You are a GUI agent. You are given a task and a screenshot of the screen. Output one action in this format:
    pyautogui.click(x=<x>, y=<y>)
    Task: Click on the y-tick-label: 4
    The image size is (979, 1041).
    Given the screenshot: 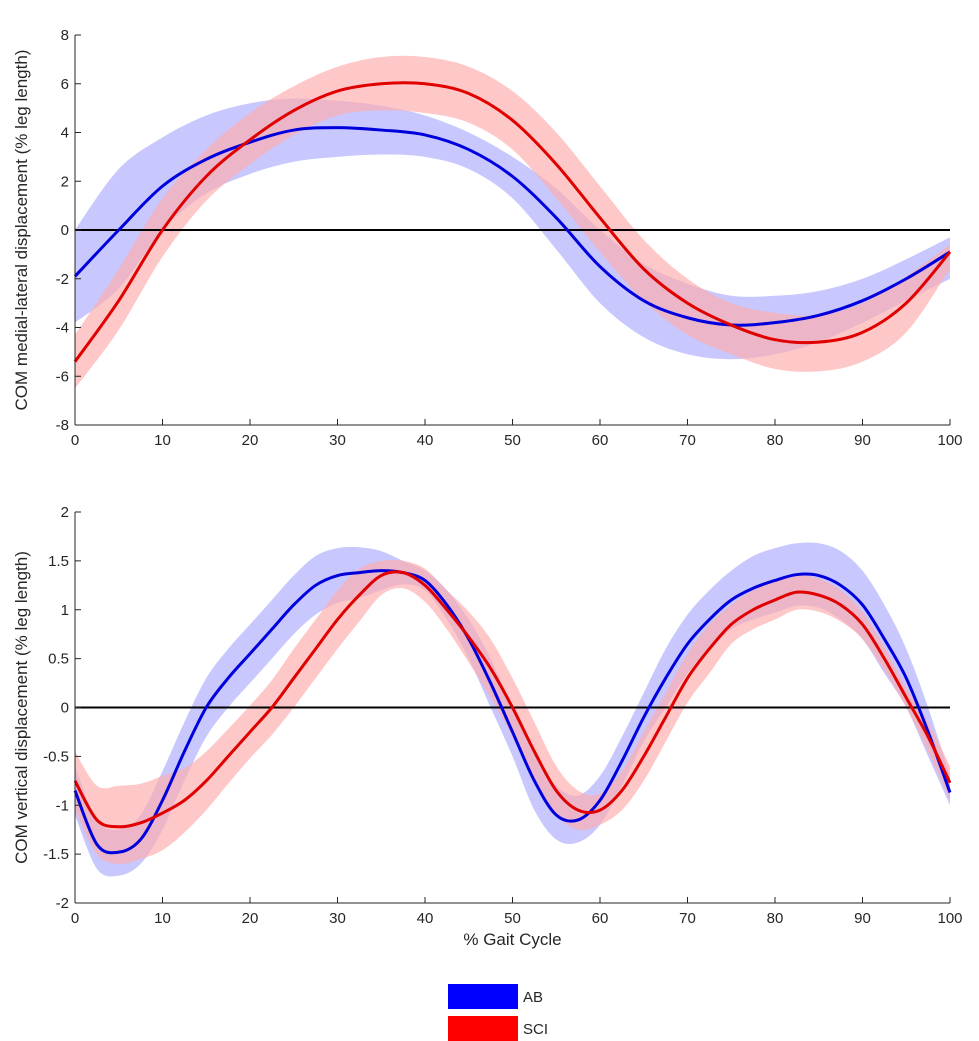 What is the action you would take?
    pyautogui.click(x=65, y=133)
    